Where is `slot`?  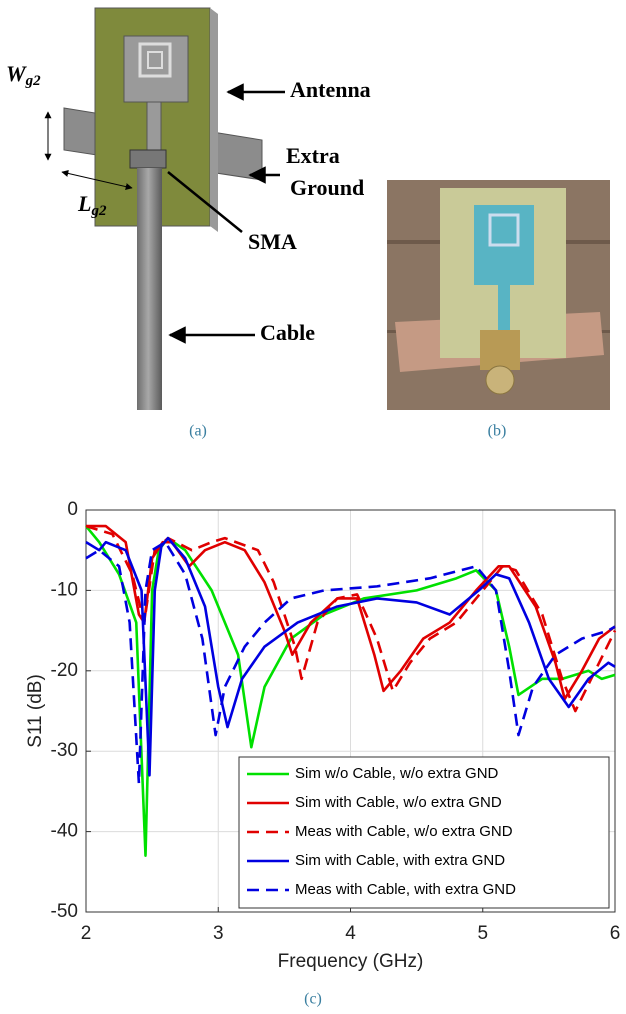 slot is located at coordinates (155, 60).